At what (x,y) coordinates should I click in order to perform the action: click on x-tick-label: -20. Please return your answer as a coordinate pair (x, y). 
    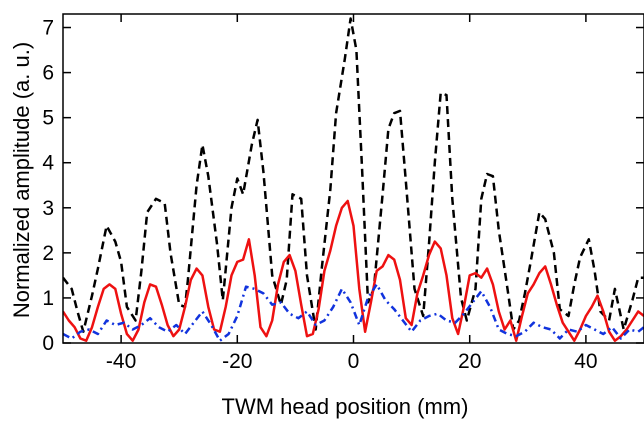
    Looking at the image, I should click on (237, 361).